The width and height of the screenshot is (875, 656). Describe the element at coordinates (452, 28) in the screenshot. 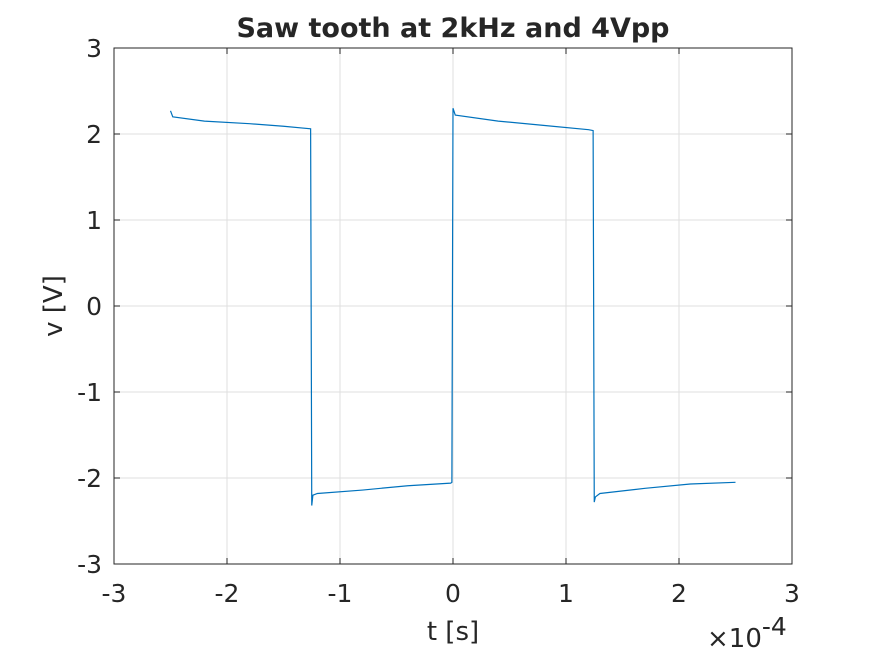

I see `chart-title: Saw tooth at 2kHz and 4Vpp` at that location.